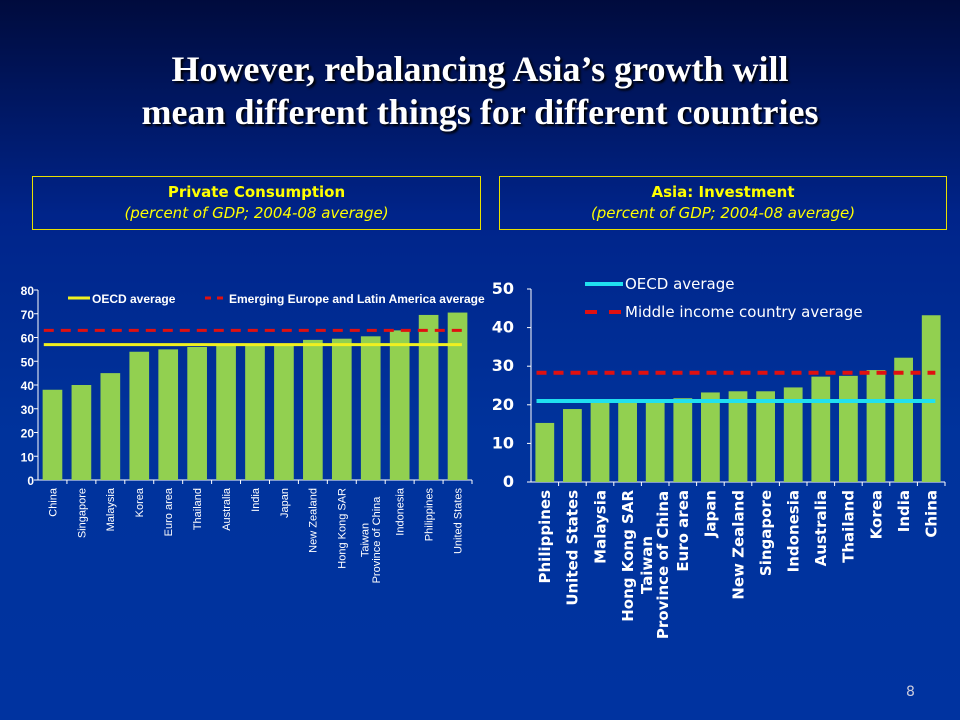  Describe the element at coordinates (723, 213) in the screenshot. I see `right-chart-subtitle: (percent of GDP; 2004-08 average)` at that location.